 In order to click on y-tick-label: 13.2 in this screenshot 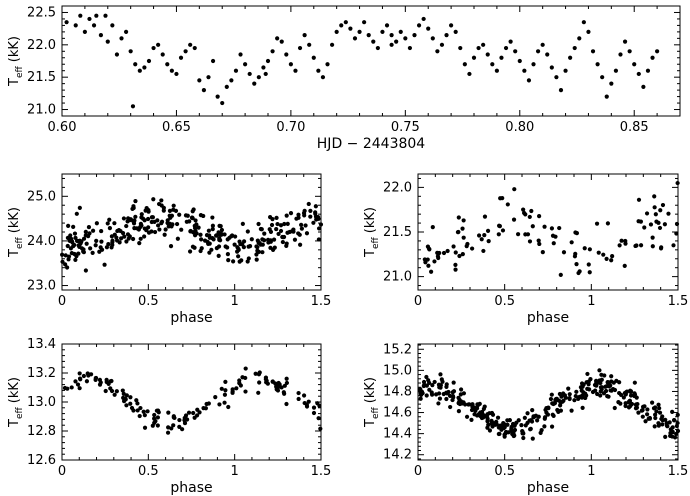, I will do `click(41, 373)`.